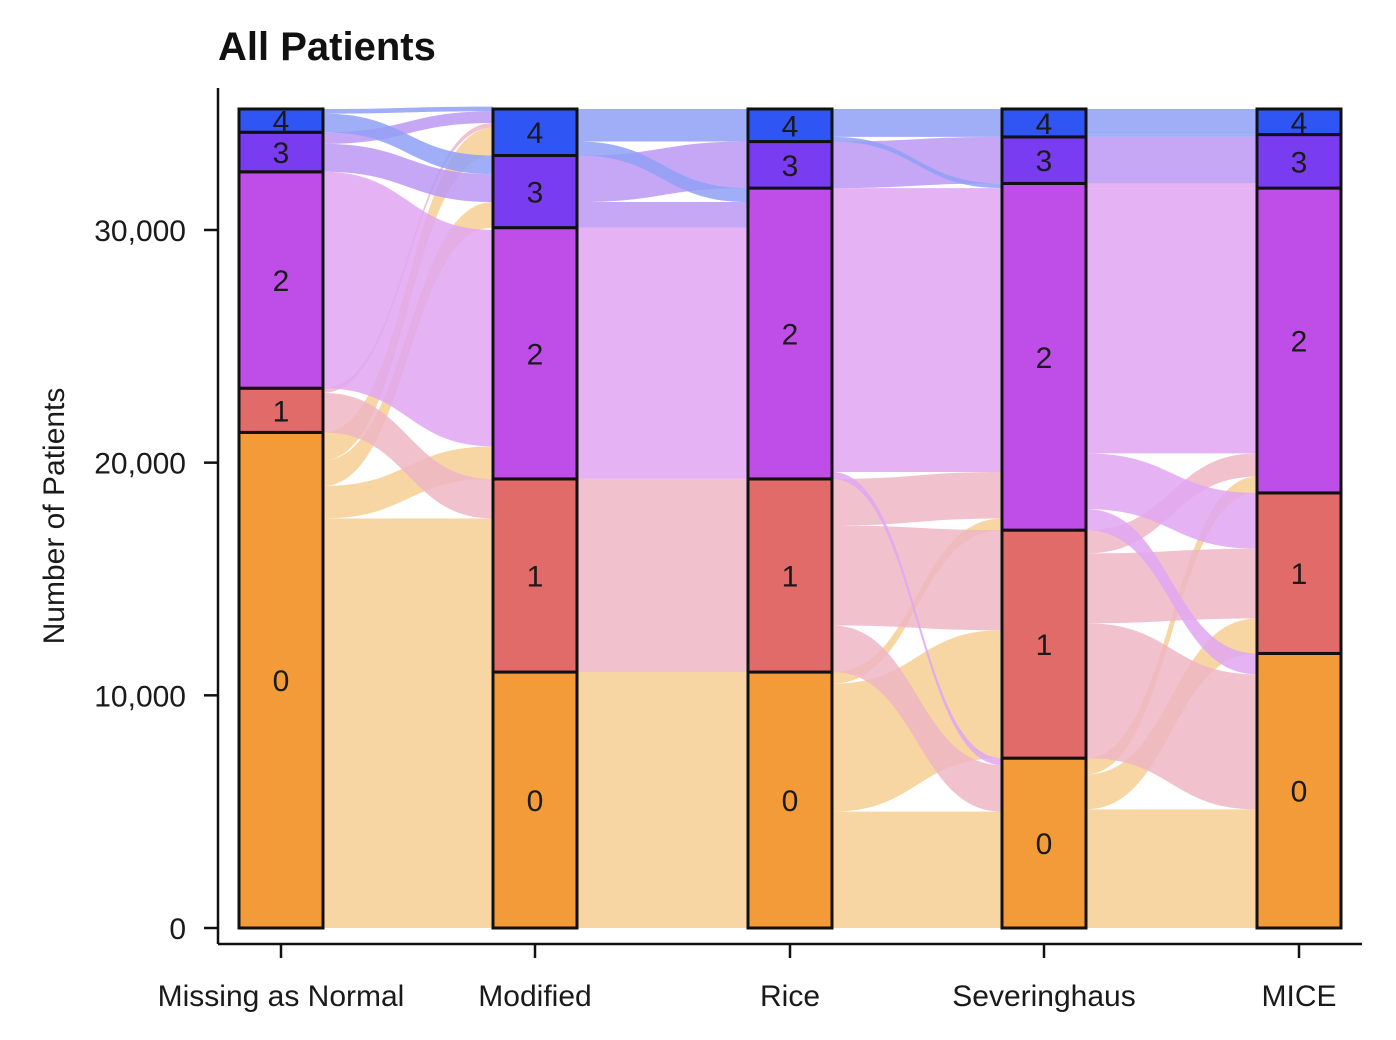 The image size is (1396, 1040). Describe the element at coordinates (1299, 792) in the screenshot. I see `segment-label-4-0: 0` at that location.